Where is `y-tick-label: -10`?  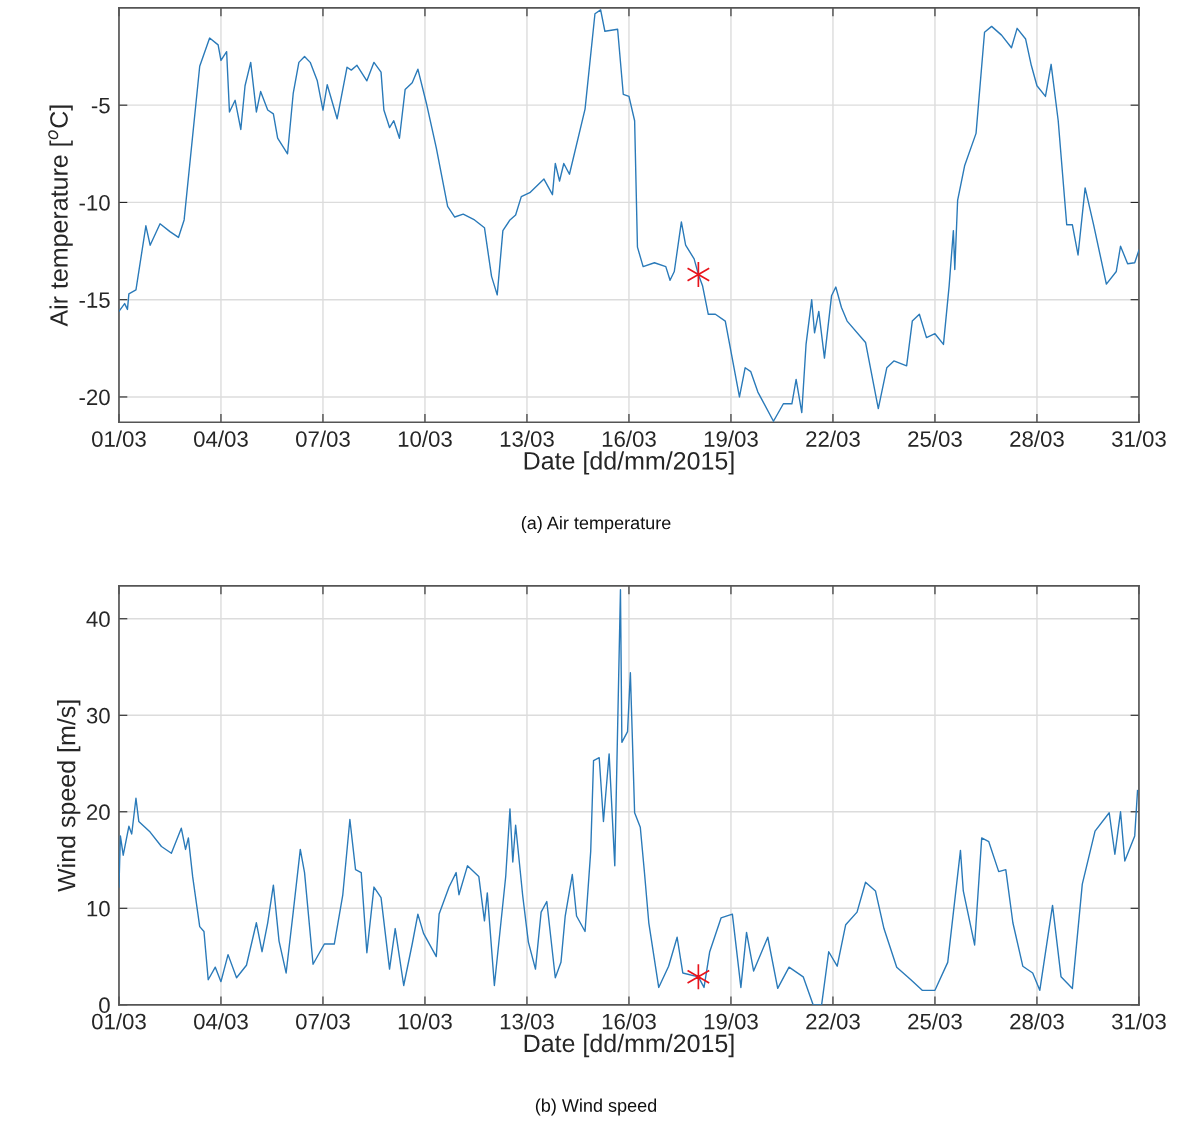 y-tick-label: -10 is located at coordinates (94, 202).